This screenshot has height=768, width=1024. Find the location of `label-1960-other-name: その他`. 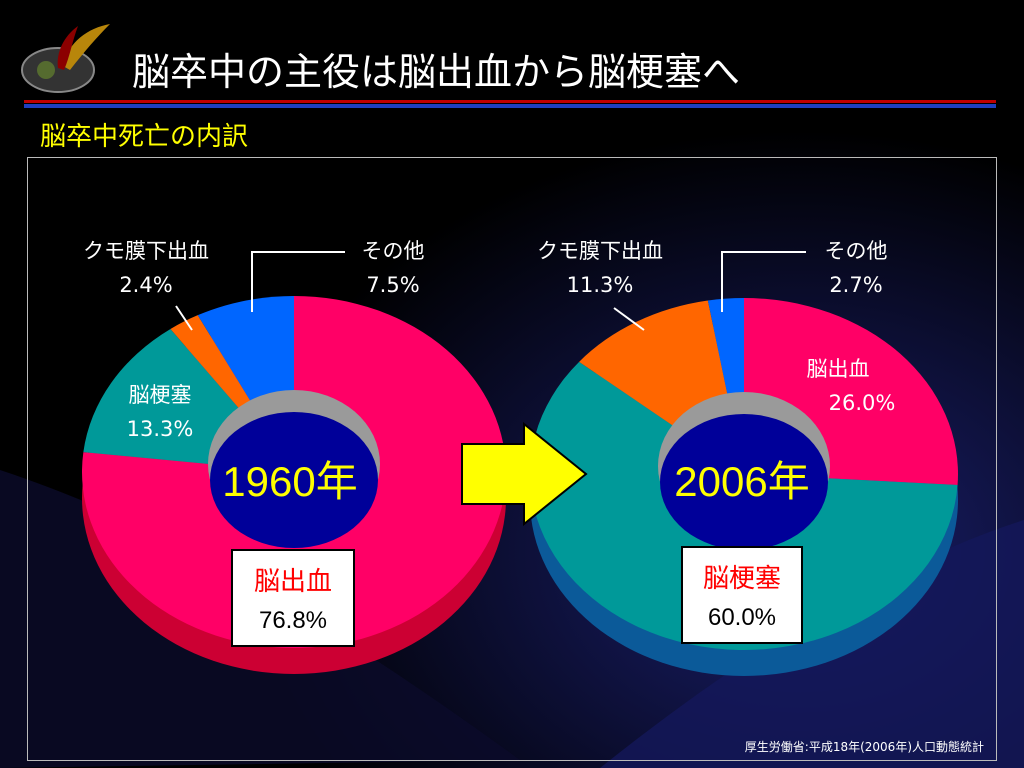

label-1960-other-name: その他 is located at coordinates (393, 251).